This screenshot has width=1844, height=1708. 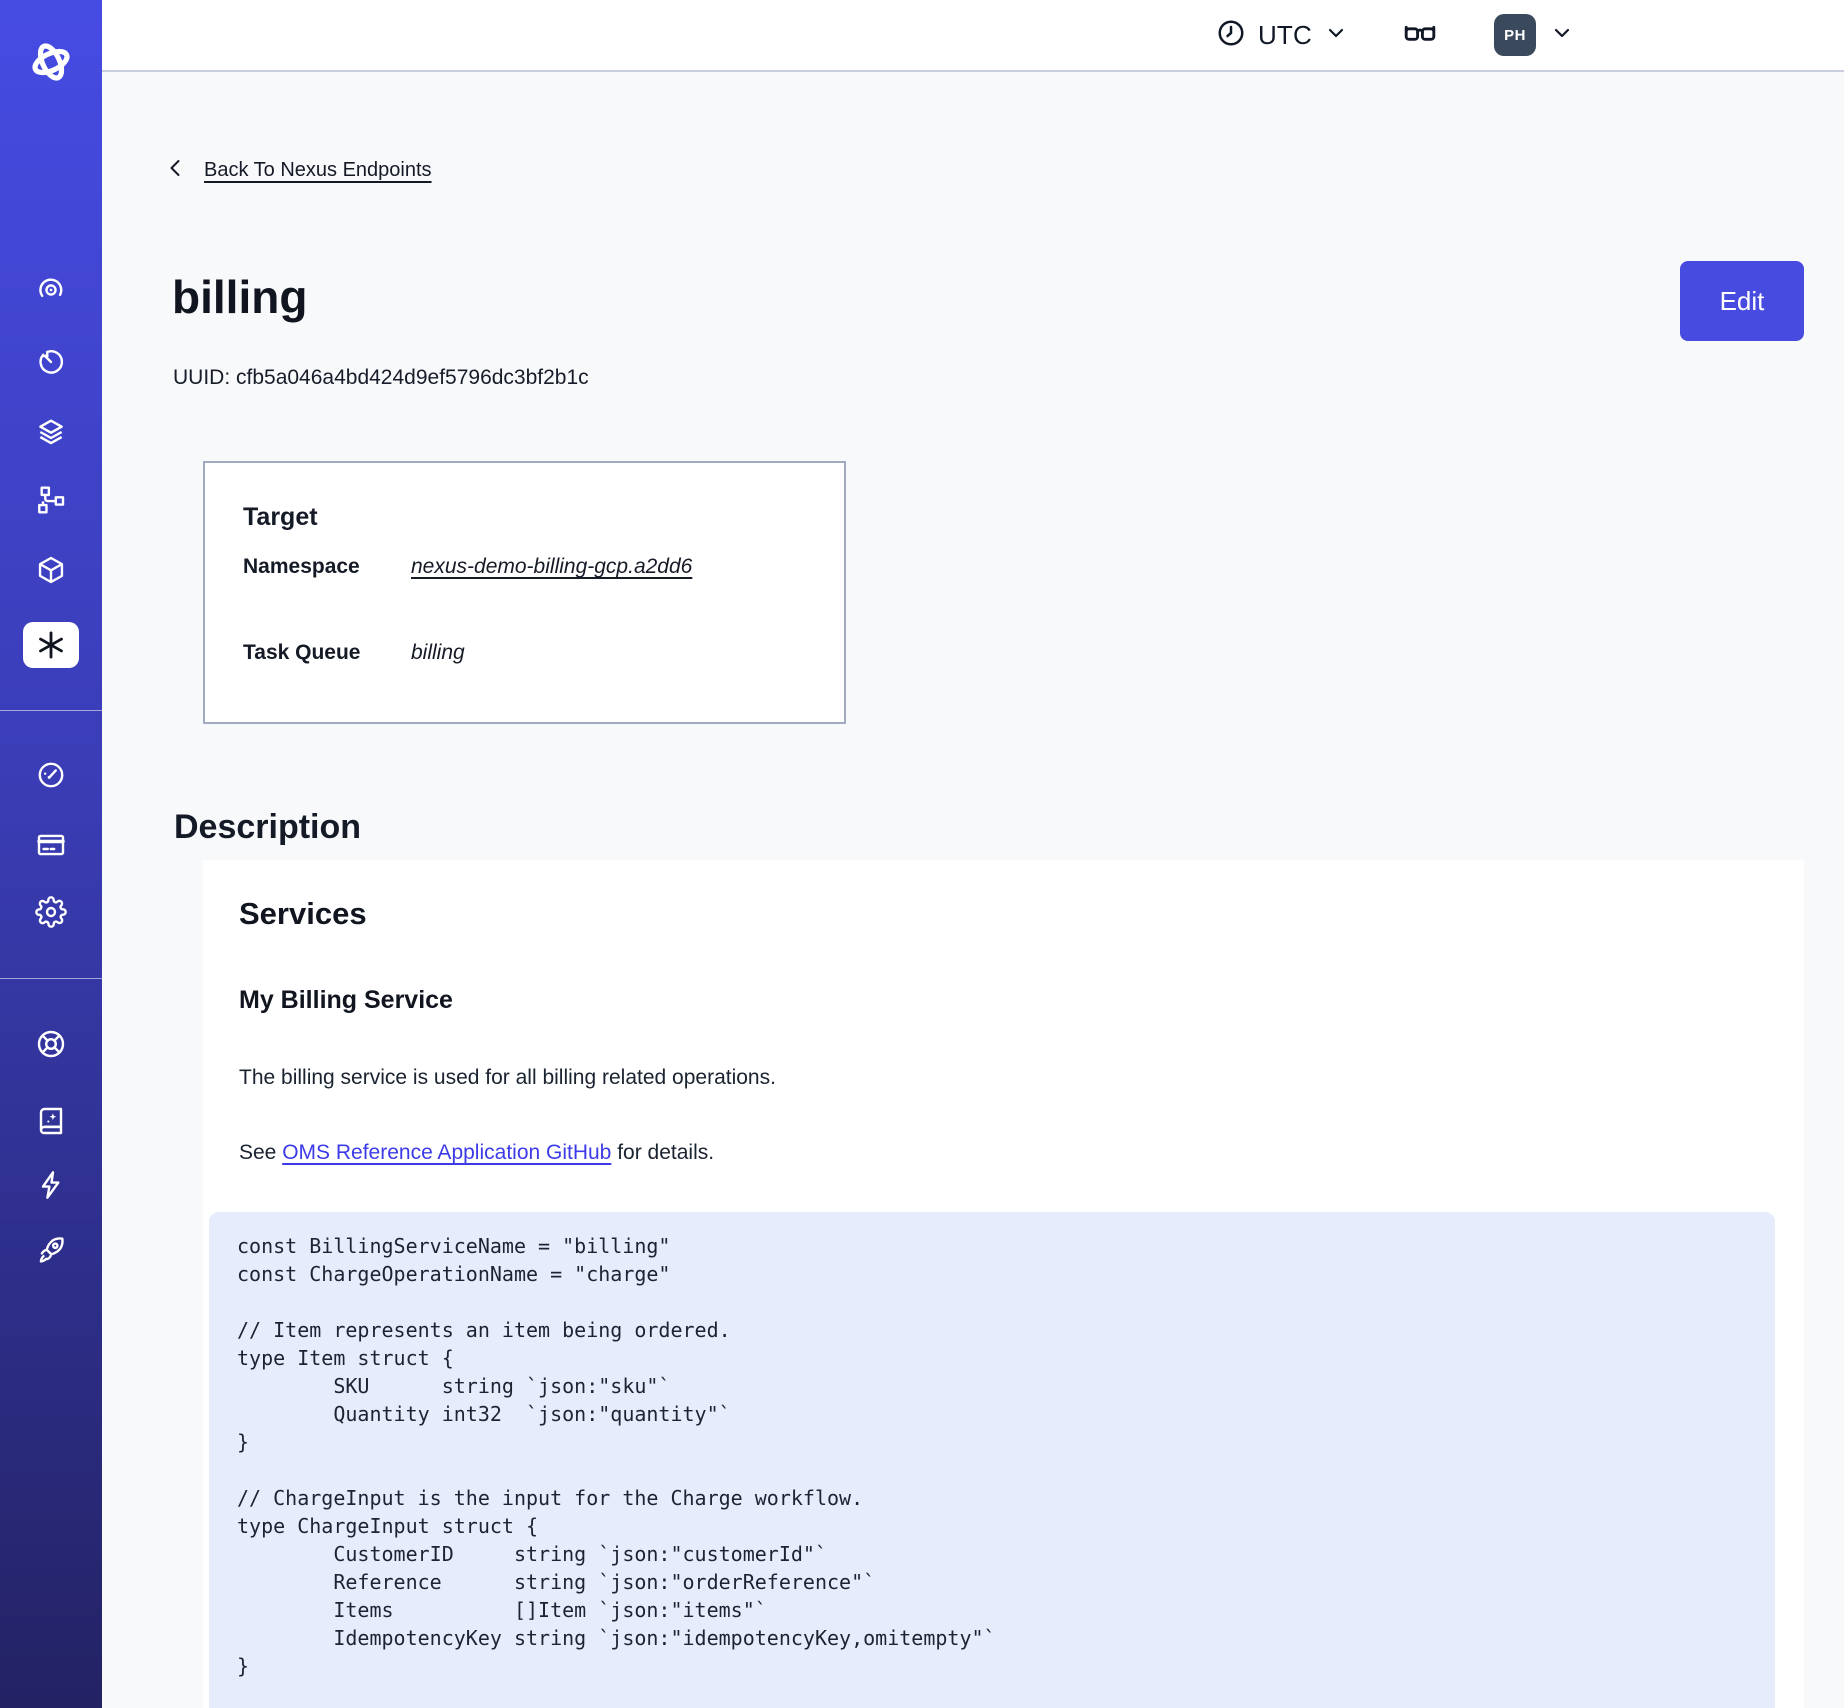 What do you see at coordinates (280, 517) in the screenshot?
I see `target-card-title: Target` at bounding box center [280, 517].